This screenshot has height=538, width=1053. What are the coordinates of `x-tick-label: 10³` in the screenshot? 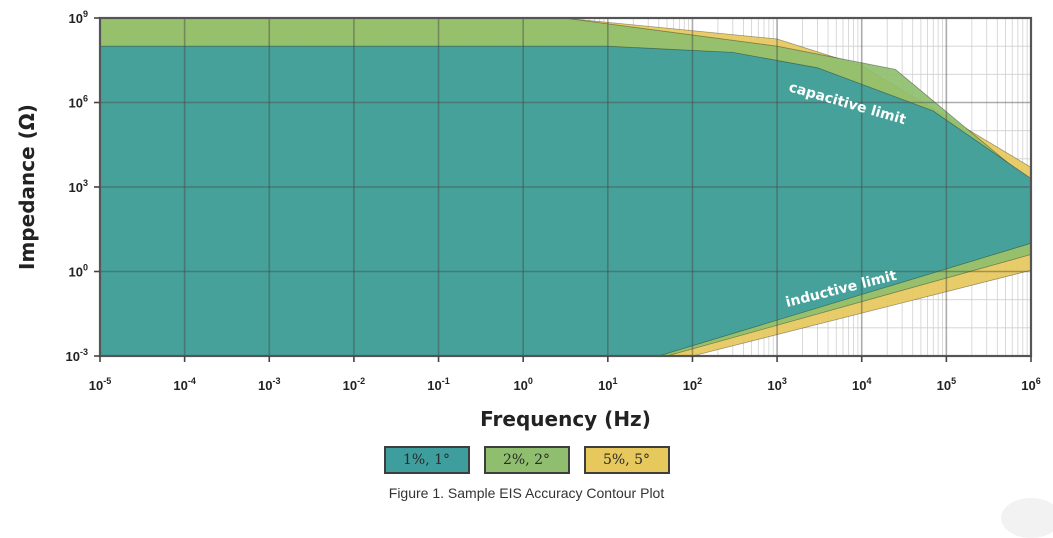 It's located at (776, 384).